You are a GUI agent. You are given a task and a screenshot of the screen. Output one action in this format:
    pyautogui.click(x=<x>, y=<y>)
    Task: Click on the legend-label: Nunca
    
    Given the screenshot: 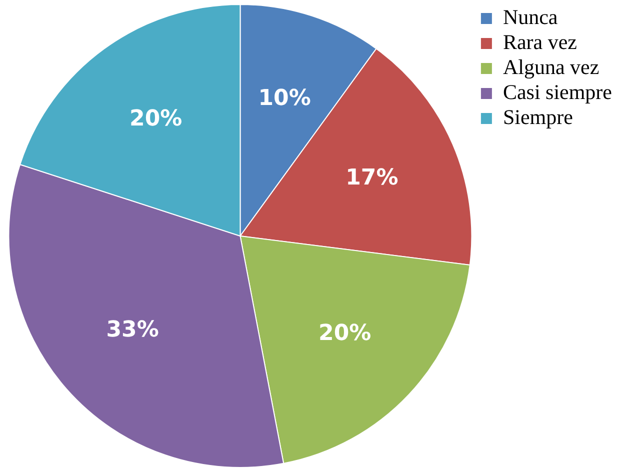 What is the action you would take?
    pyautogui.click(x=530, y=17)
    